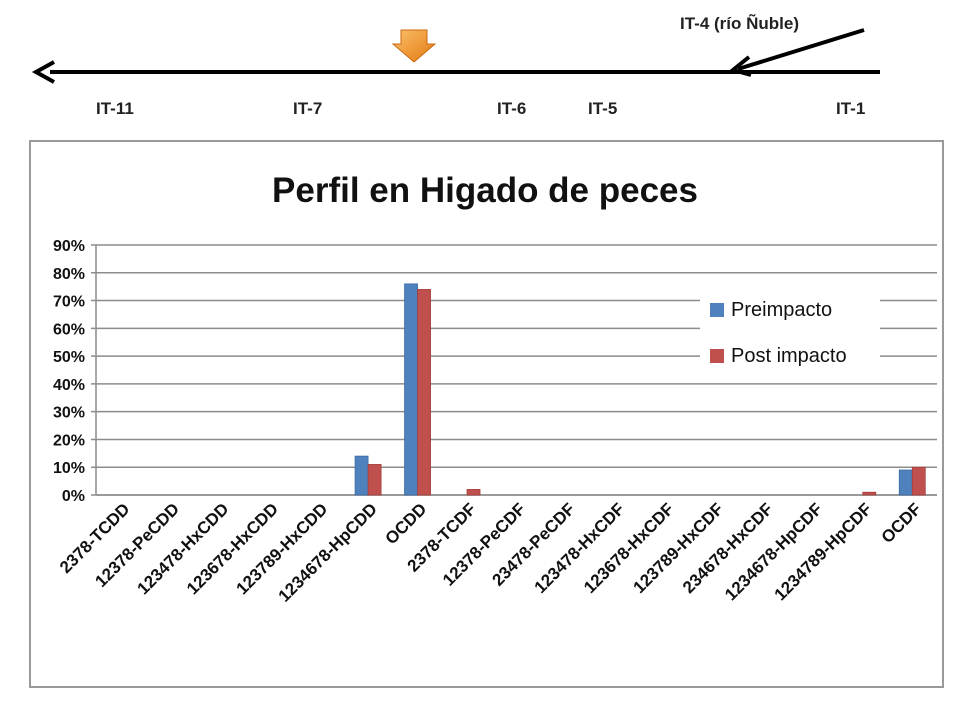 This screenshot has width=960, height=720. I want to click on x-tick-label: OCDD, so click(406, 523).